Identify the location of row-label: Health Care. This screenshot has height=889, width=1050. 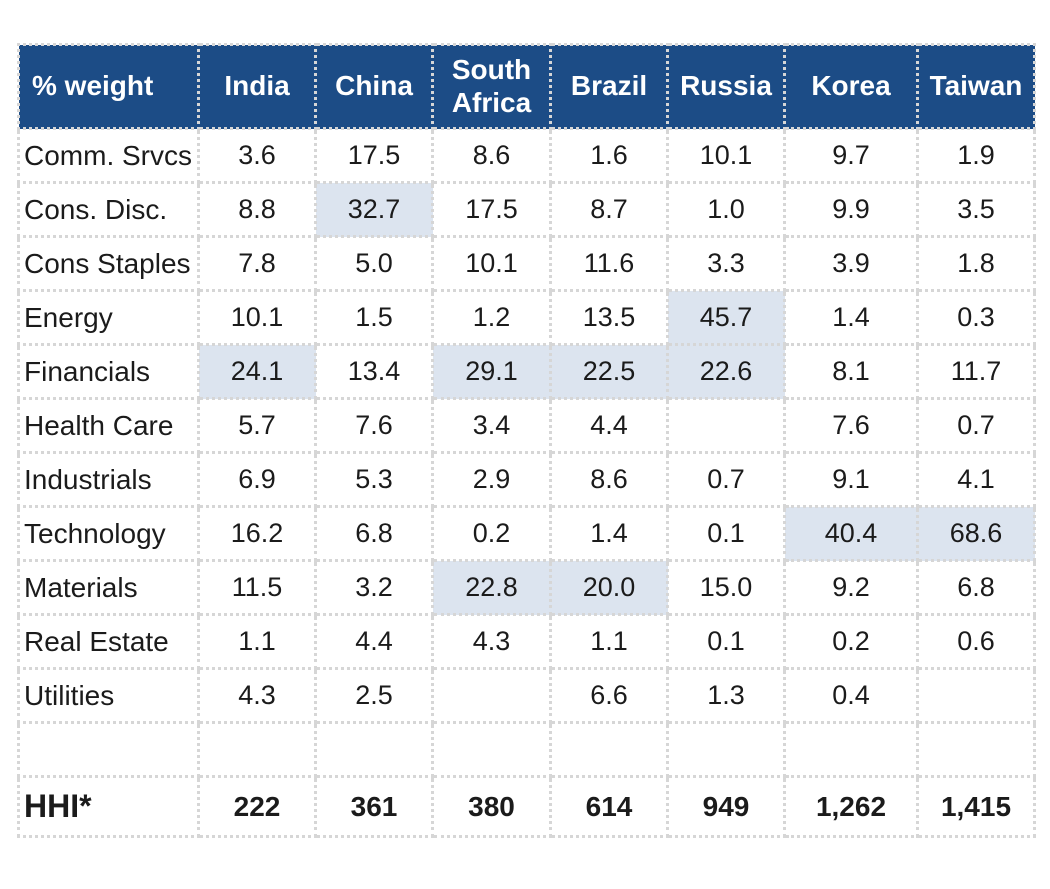
(108, 425).